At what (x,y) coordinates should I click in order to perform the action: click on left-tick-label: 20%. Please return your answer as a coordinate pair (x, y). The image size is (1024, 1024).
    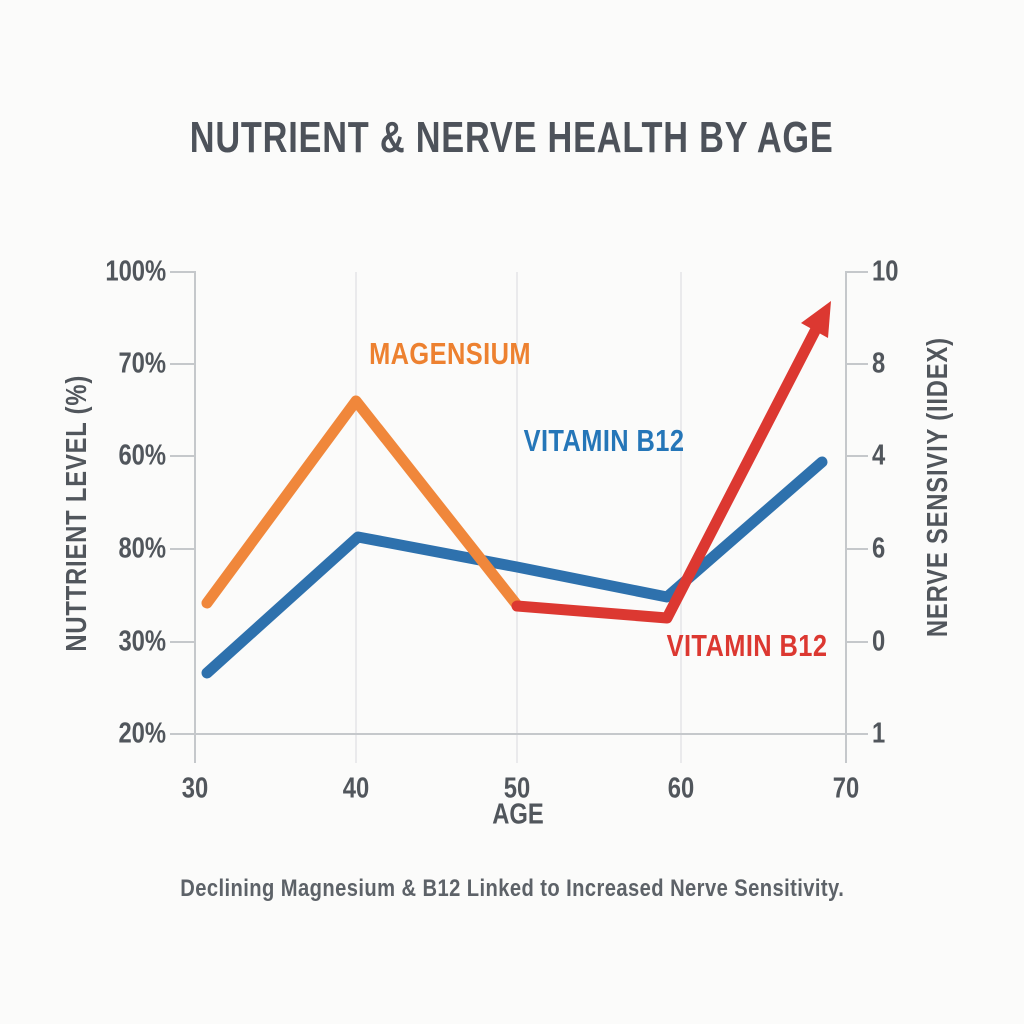
    Looking at the image, I should click on (142, 733).